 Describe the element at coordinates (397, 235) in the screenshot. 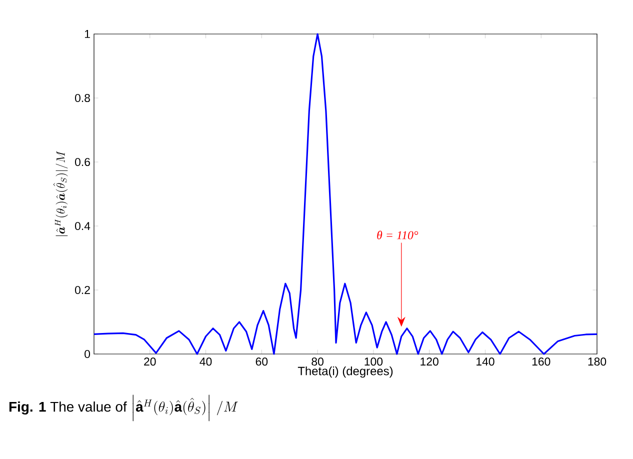

I see `annotation: θ = 110°` at that location.